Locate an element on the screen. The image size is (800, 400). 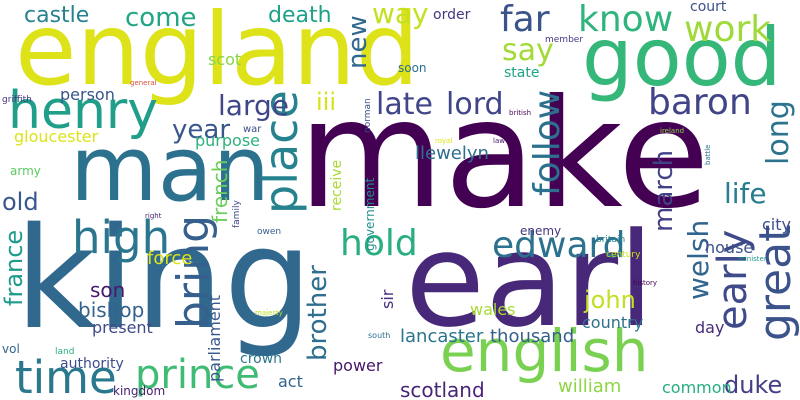
word-thousand: thousand is located at coordinates (532, 336).